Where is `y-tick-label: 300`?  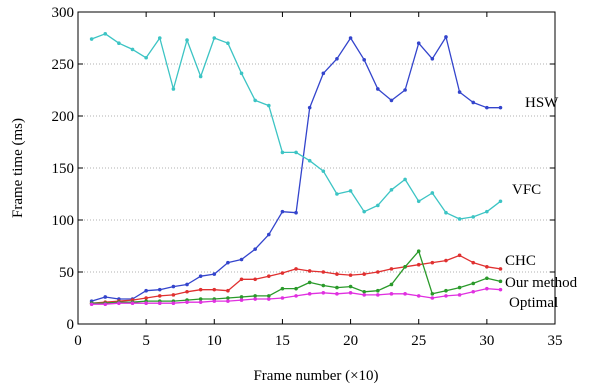 y-tick-label: 300 is located at coordinates (63, 13).